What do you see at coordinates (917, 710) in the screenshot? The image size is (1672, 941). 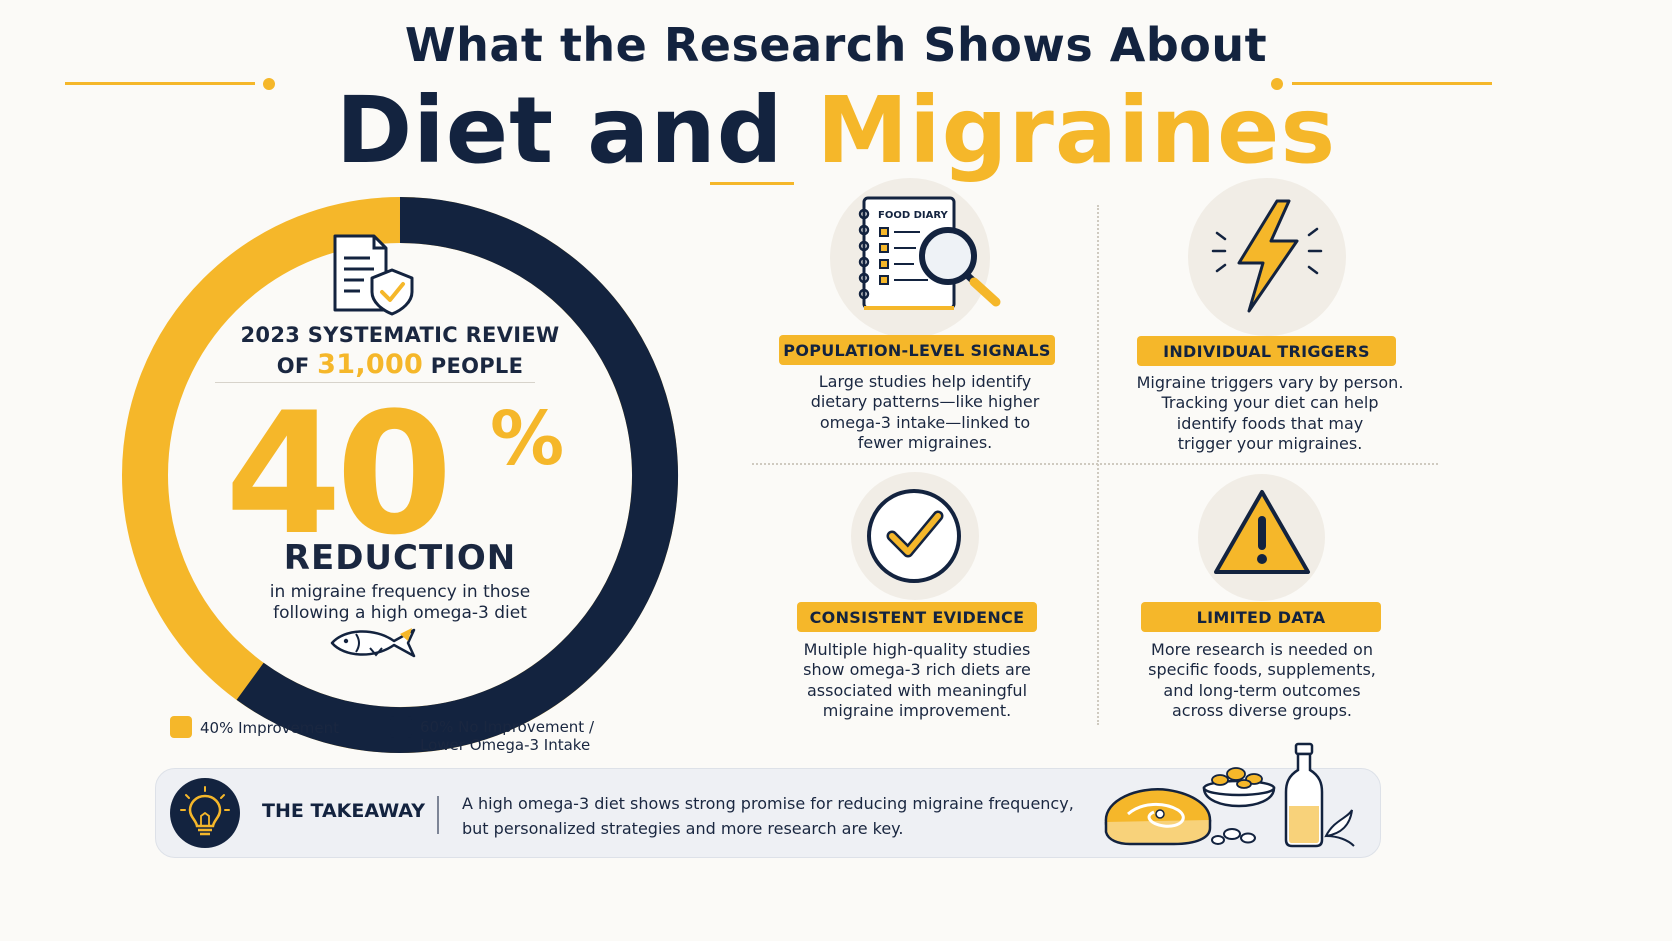 I see `card3-line-4: migraine improvement.` at bounding box center [917, 710].